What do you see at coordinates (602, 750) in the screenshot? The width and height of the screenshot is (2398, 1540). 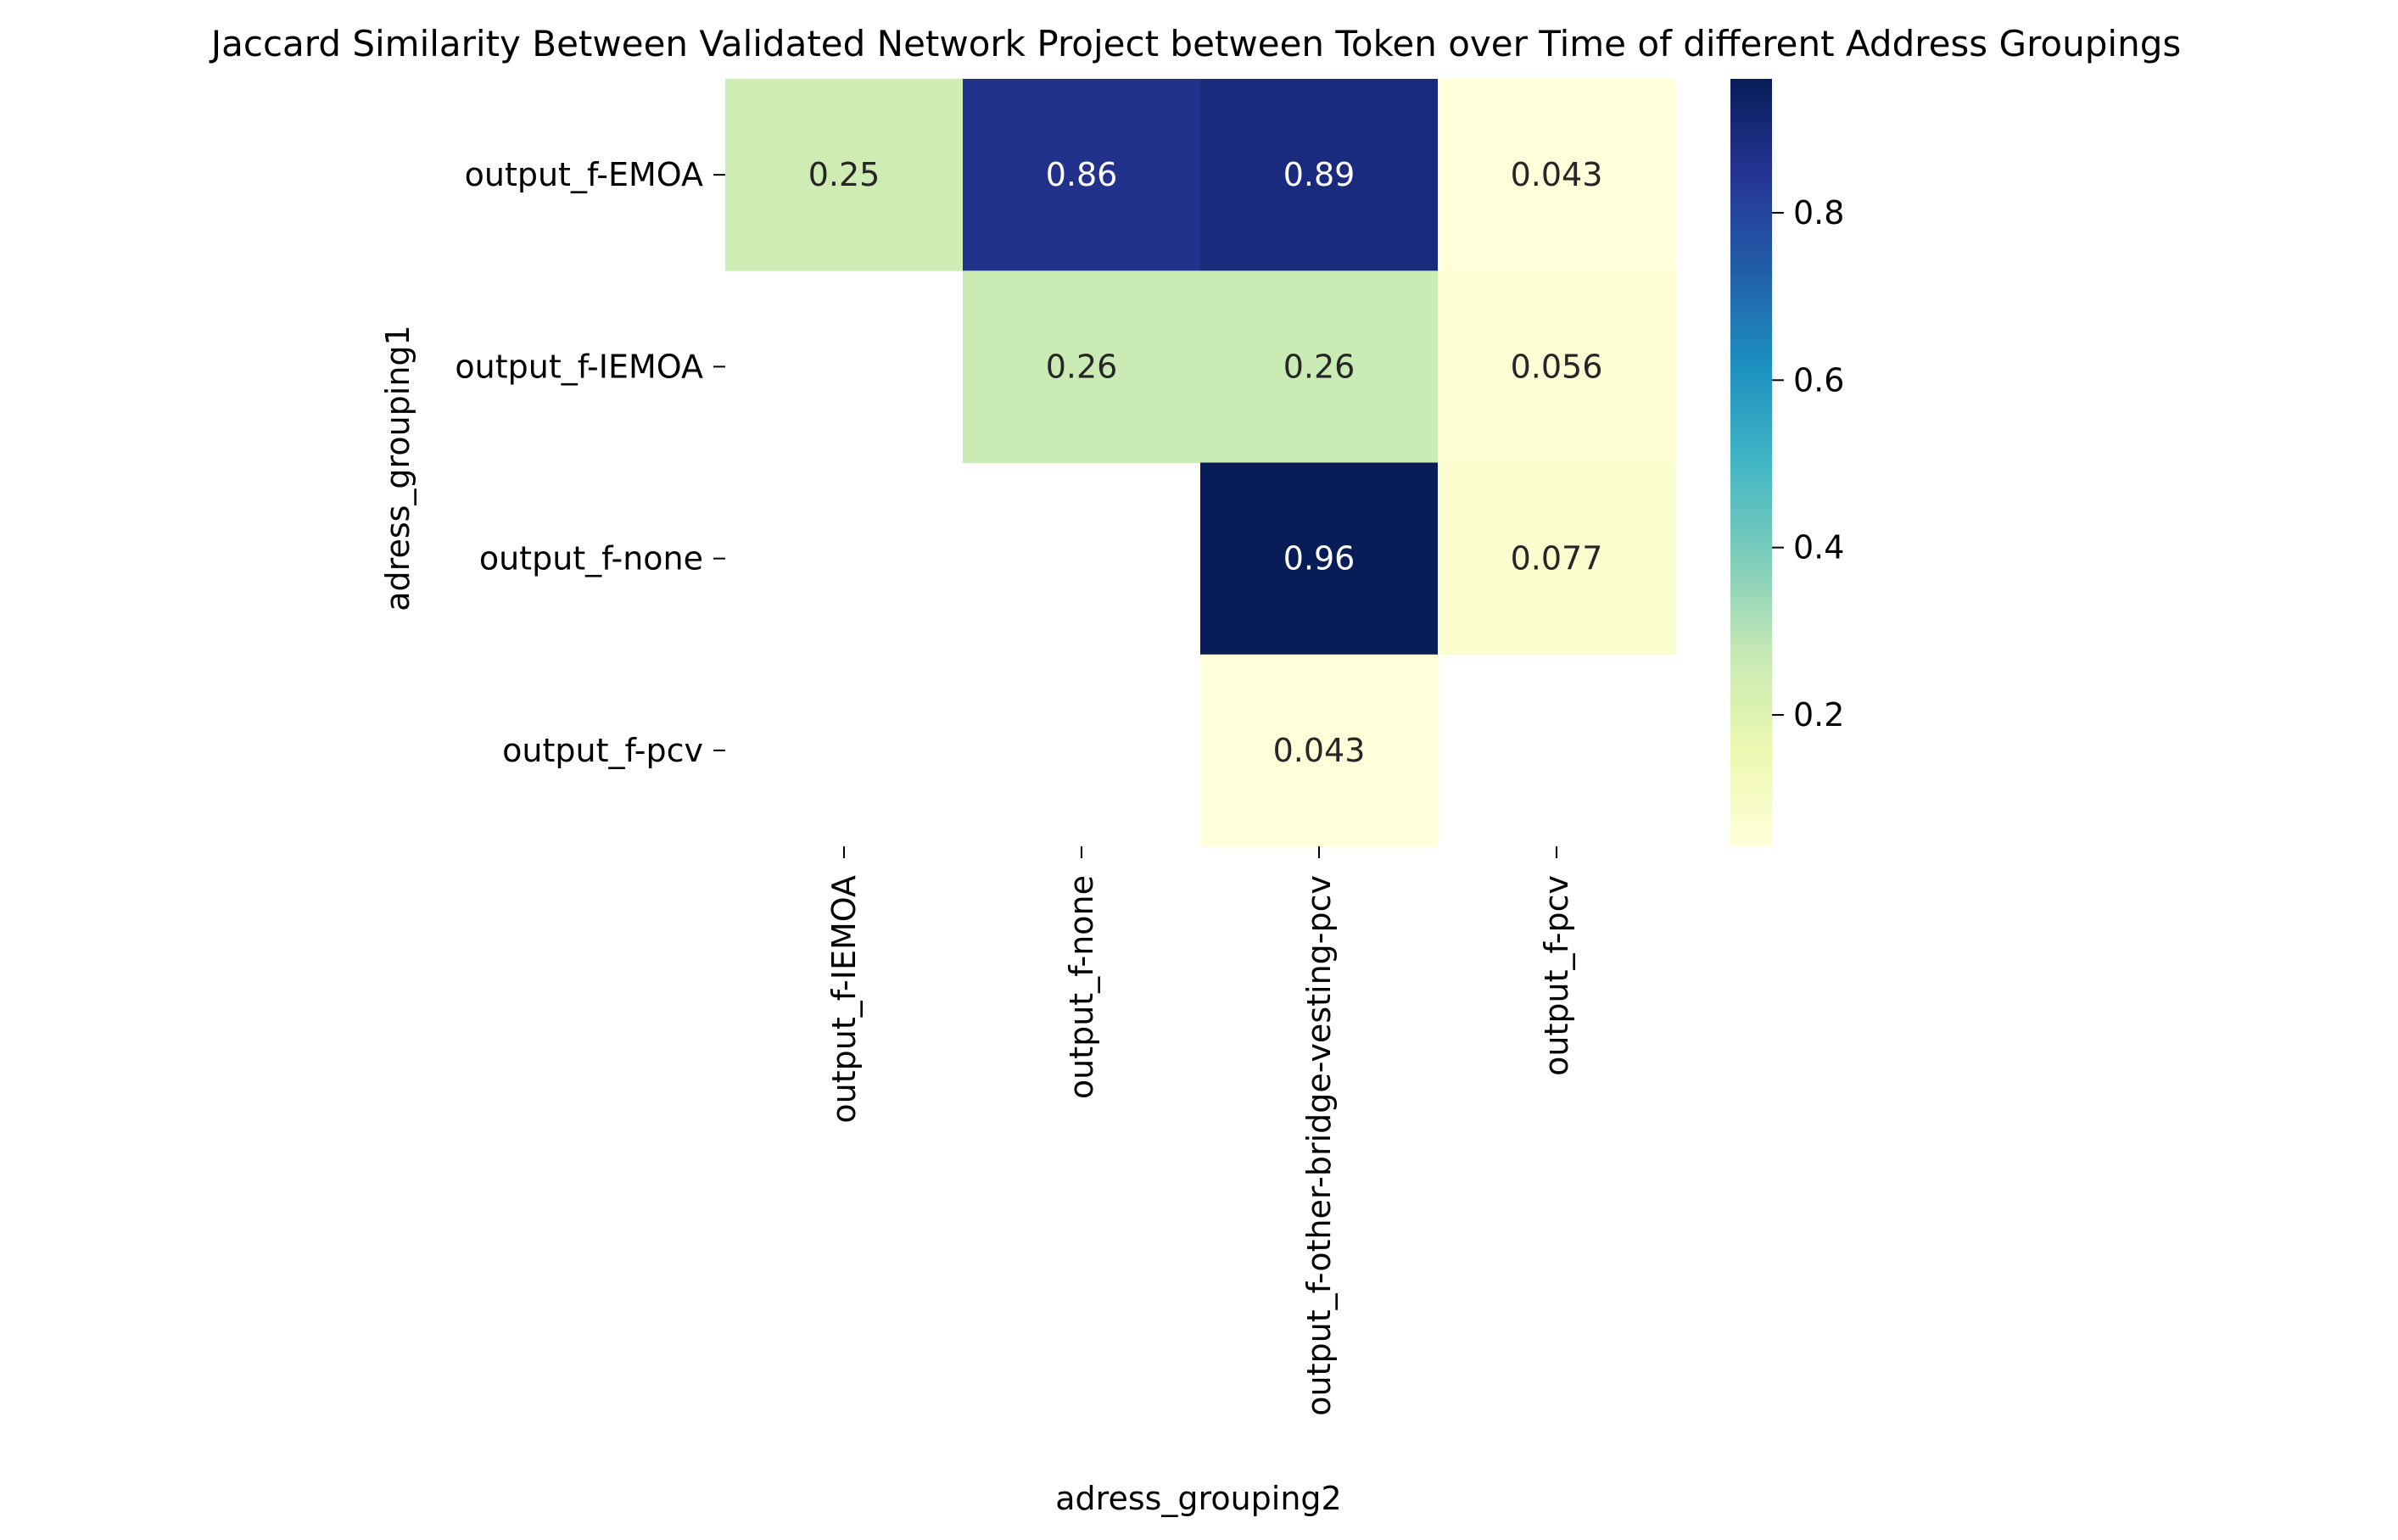 I see `y-tick-label: output_f-pcv` at bounding box center [602, 750].